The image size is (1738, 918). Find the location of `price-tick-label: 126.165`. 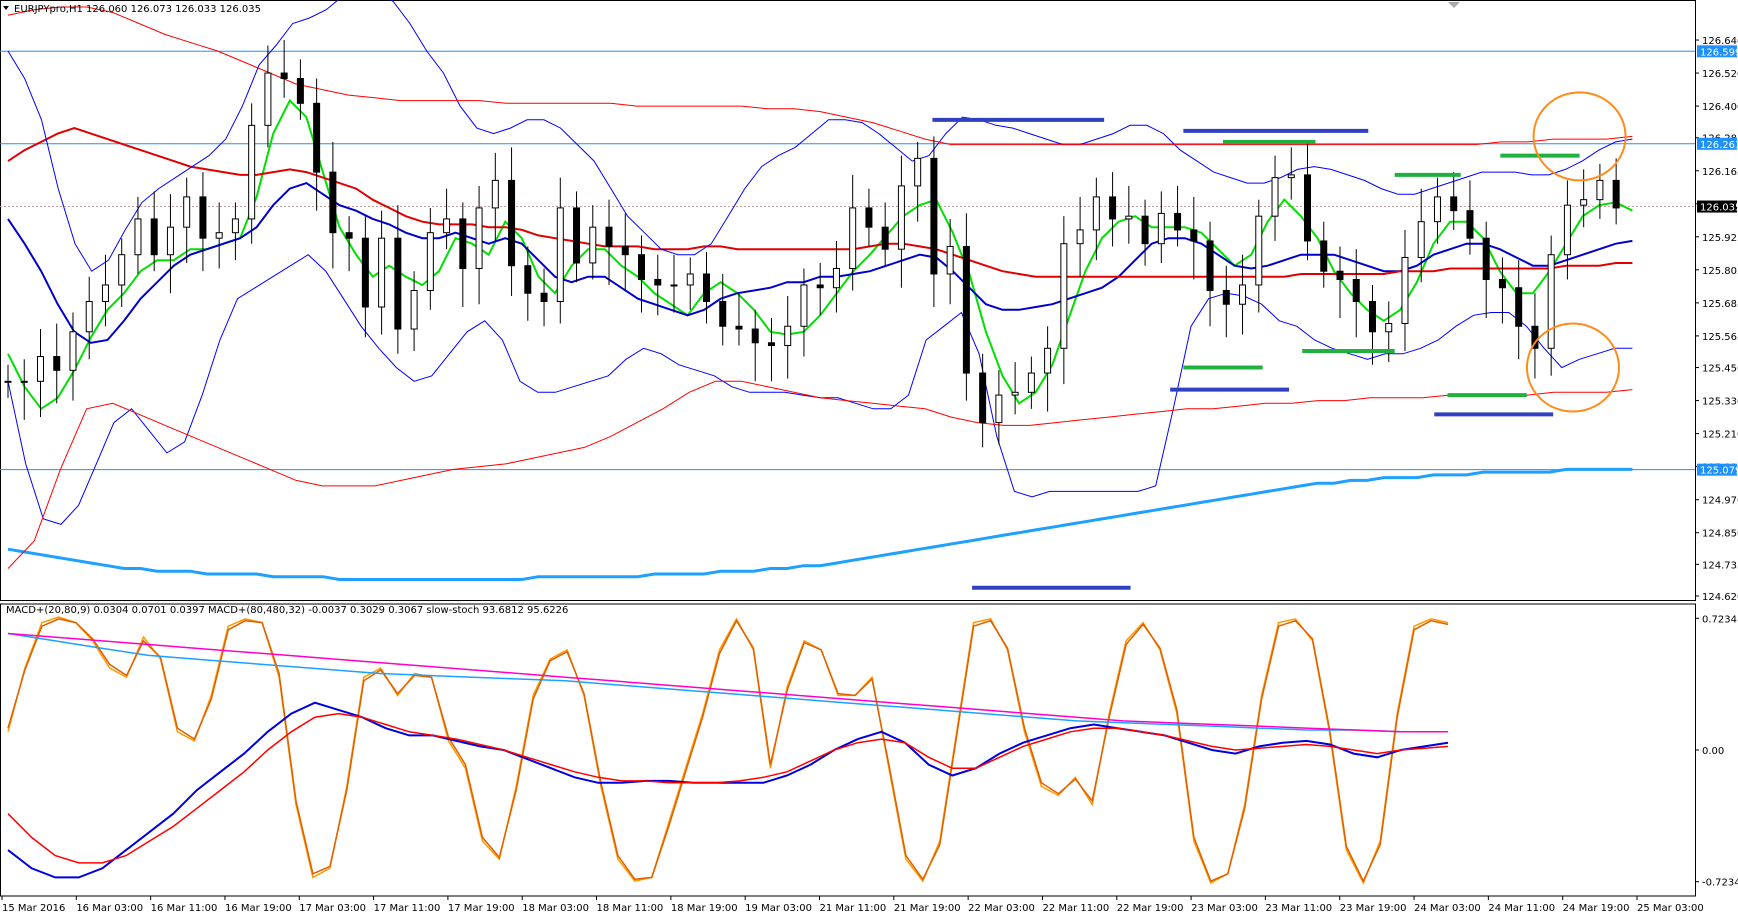

price-tick-label: 126.165 is located at coordinates (1720, 172).